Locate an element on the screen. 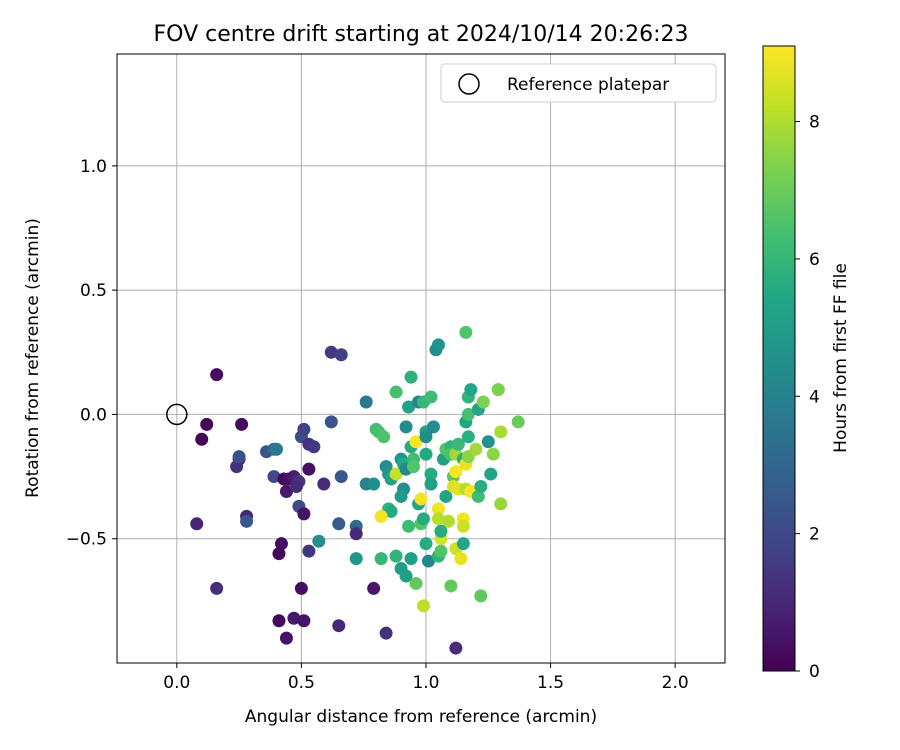  legend-entry-reference: Reference platepar is located at coordinates (588, 85).